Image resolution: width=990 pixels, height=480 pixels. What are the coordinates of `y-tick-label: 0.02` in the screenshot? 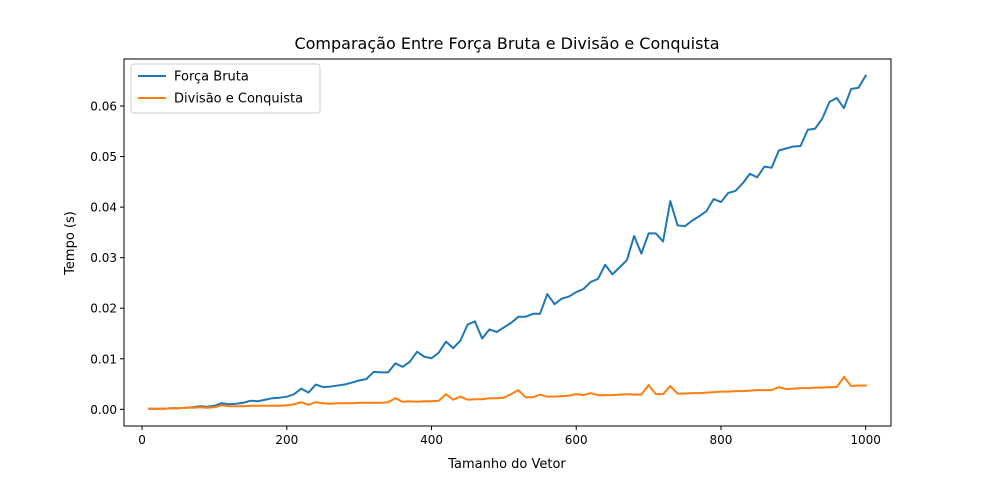 It's located at (103, 309).